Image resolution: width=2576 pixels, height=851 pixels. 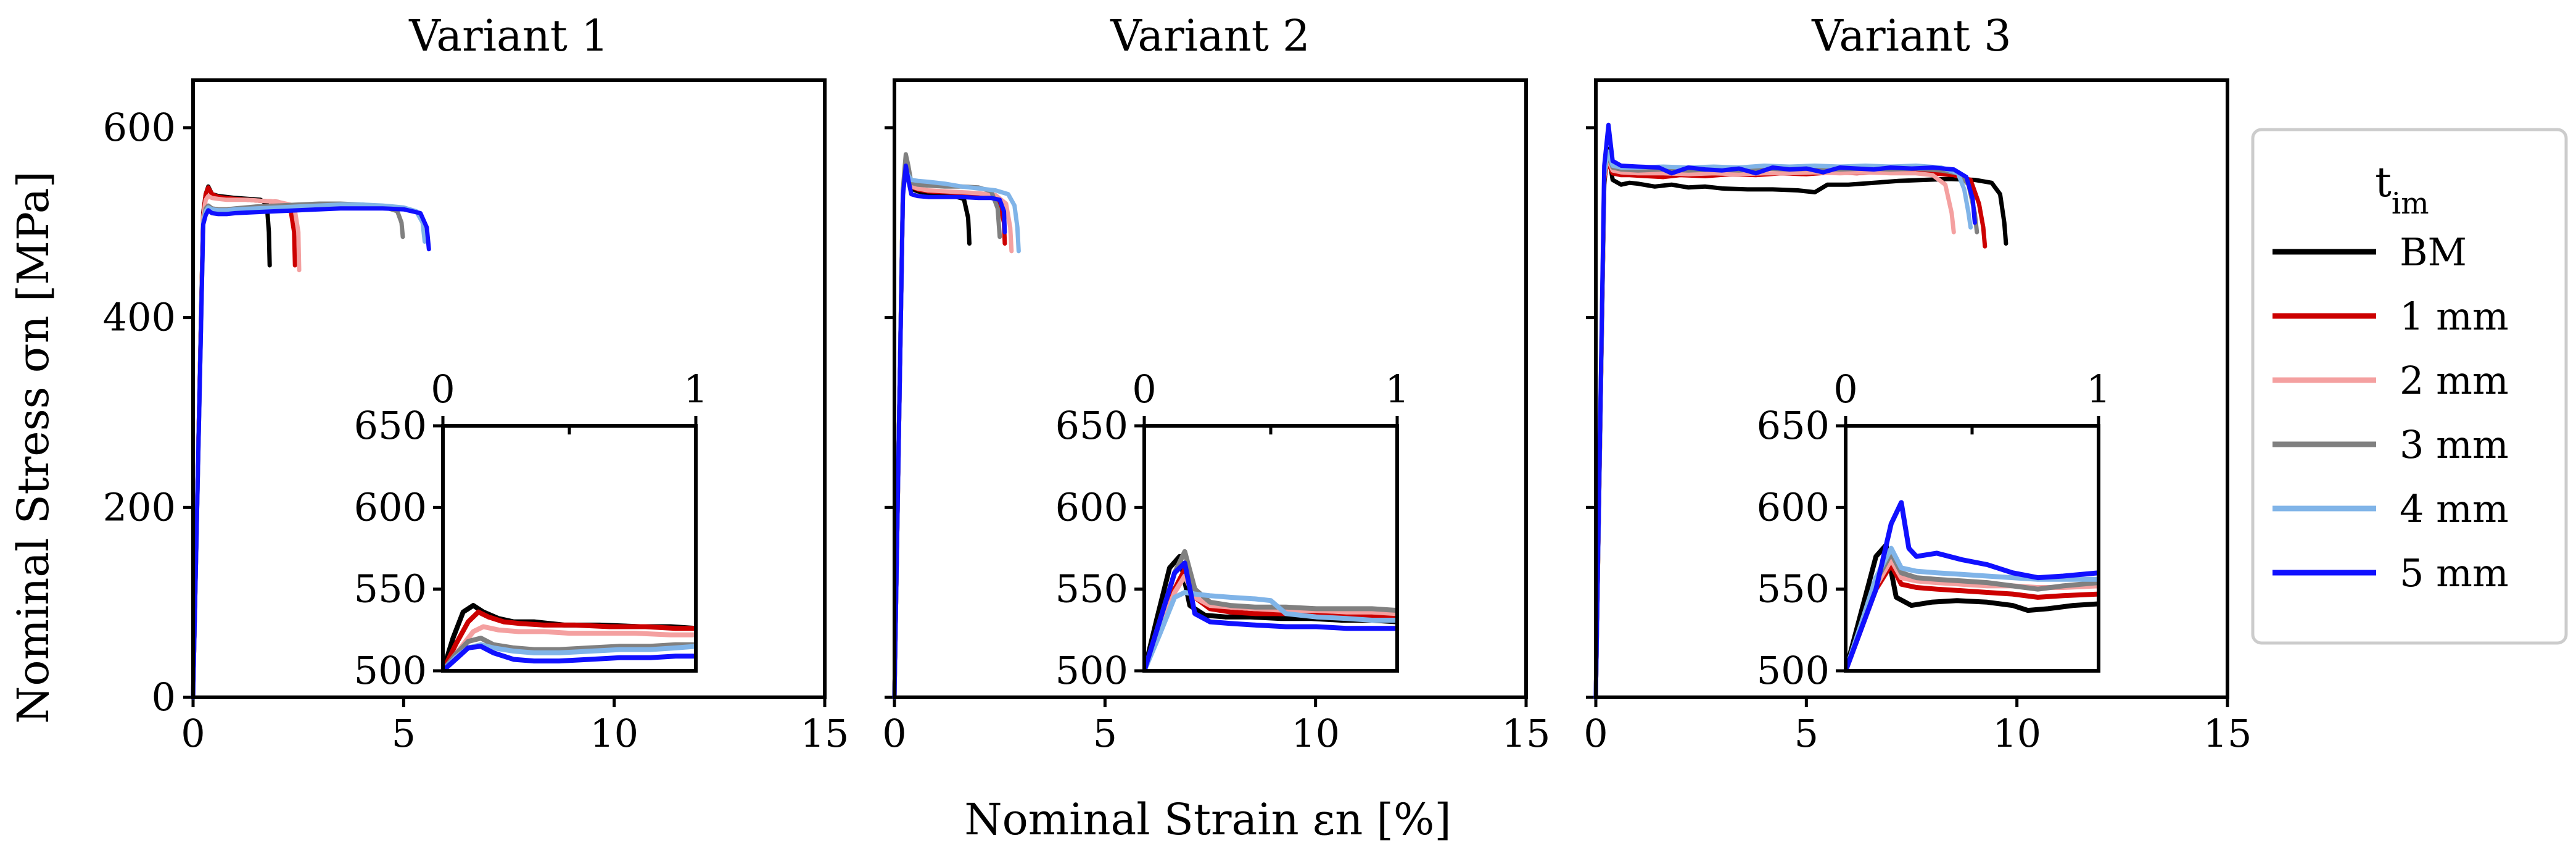 What do you see at coordinates (139, 127) in the screenshot?
I see `y-tick-label: 600` at bounding box center [139, 127].